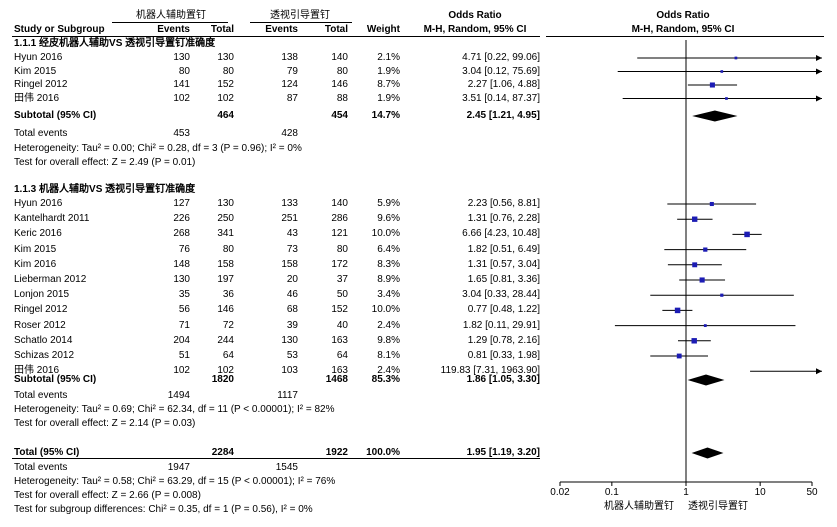  I want to click on subgroup-2-study-row-e1: 56, so click(184, 310).